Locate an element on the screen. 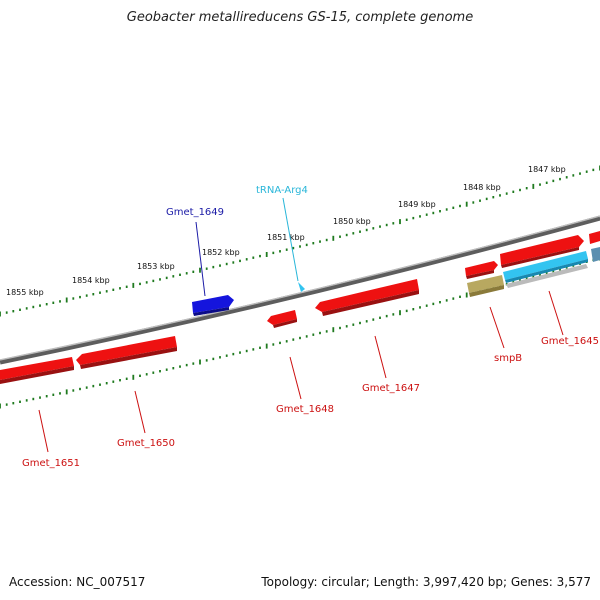 This screenshot has height=600, width=600. gene-gmet-1645-cyan is located at coordinates (545, 267).